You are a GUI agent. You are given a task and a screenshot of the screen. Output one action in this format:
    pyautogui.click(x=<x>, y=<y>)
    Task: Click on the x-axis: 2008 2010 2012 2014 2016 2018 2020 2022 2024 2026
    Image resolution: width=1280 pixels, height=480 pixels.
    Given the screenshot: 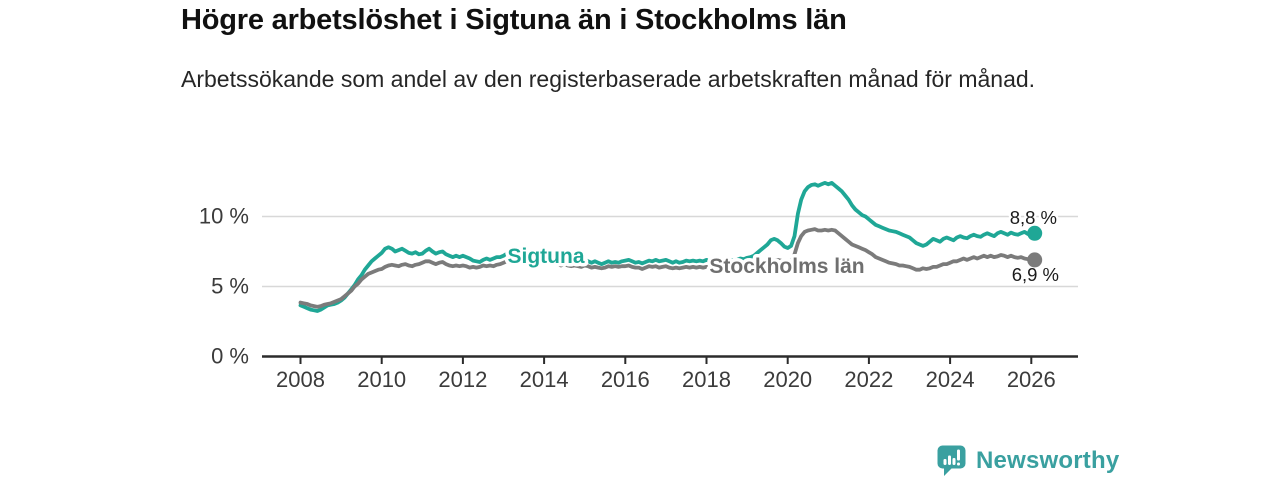 What is the action you would take?
    pyautogui.click(x=670, y=373)
    